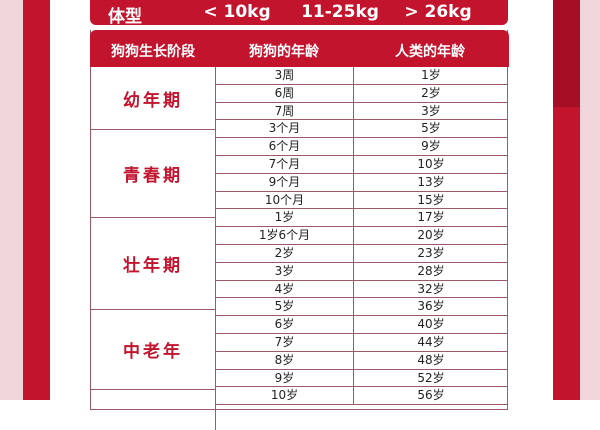 The width and height of the screenshot is (600, 430). Describe the element at coordinates (285, 271) in the screenshot. I see `dog-age-cell: 3岁` at that location.